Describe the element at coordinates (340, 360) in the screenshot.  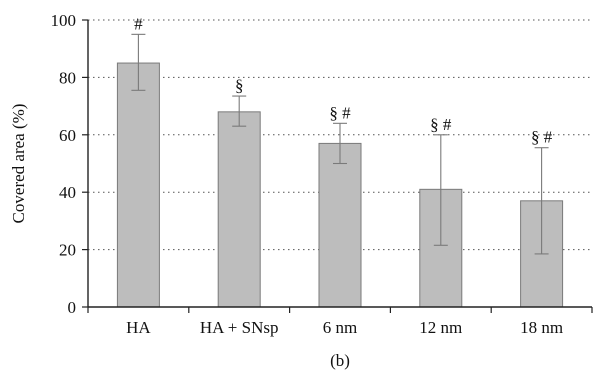
I see `panel-label: (b)` at that location.